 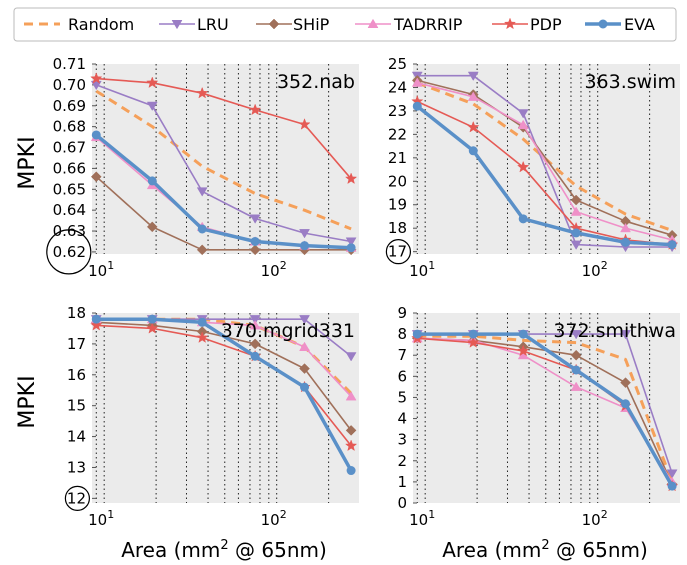 What do you see at coordinates (69, 127) in the screenshot?
I see `y-tick-label: 0.68` at bounding box center [69, 127].